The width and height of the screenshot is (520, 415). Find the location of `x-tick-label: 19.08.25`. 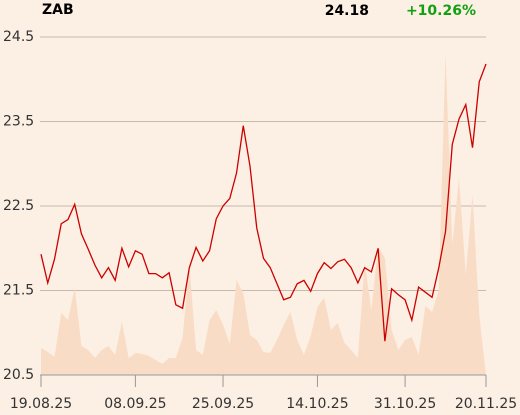

x-tick-label: 19.08.25 is located at coordinates (41, 404).